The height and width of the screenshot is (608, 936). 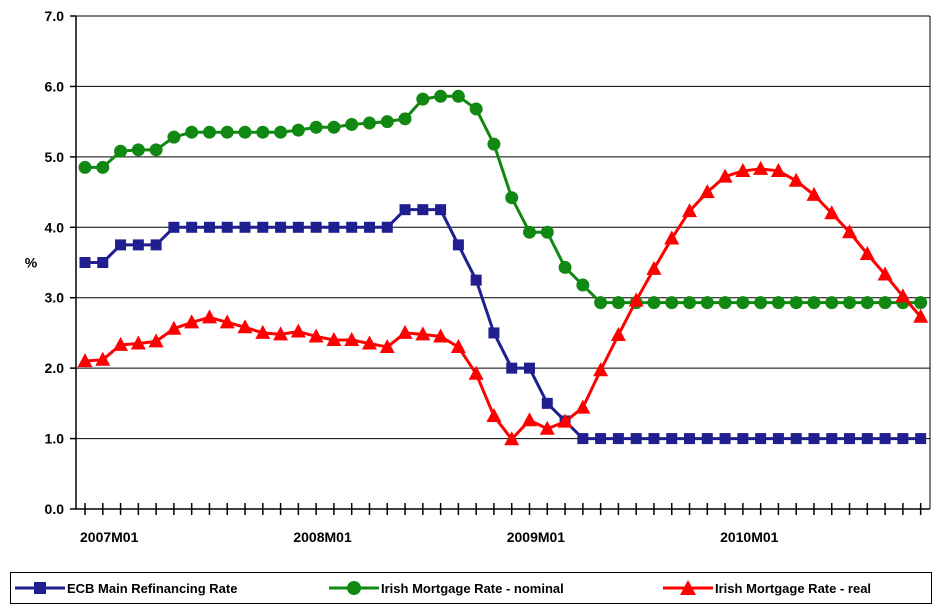 What do you see at coordinates (55, 227) in the screenshot?
I see `y-tick-label: 4.0` at bounding box center [55, 227].